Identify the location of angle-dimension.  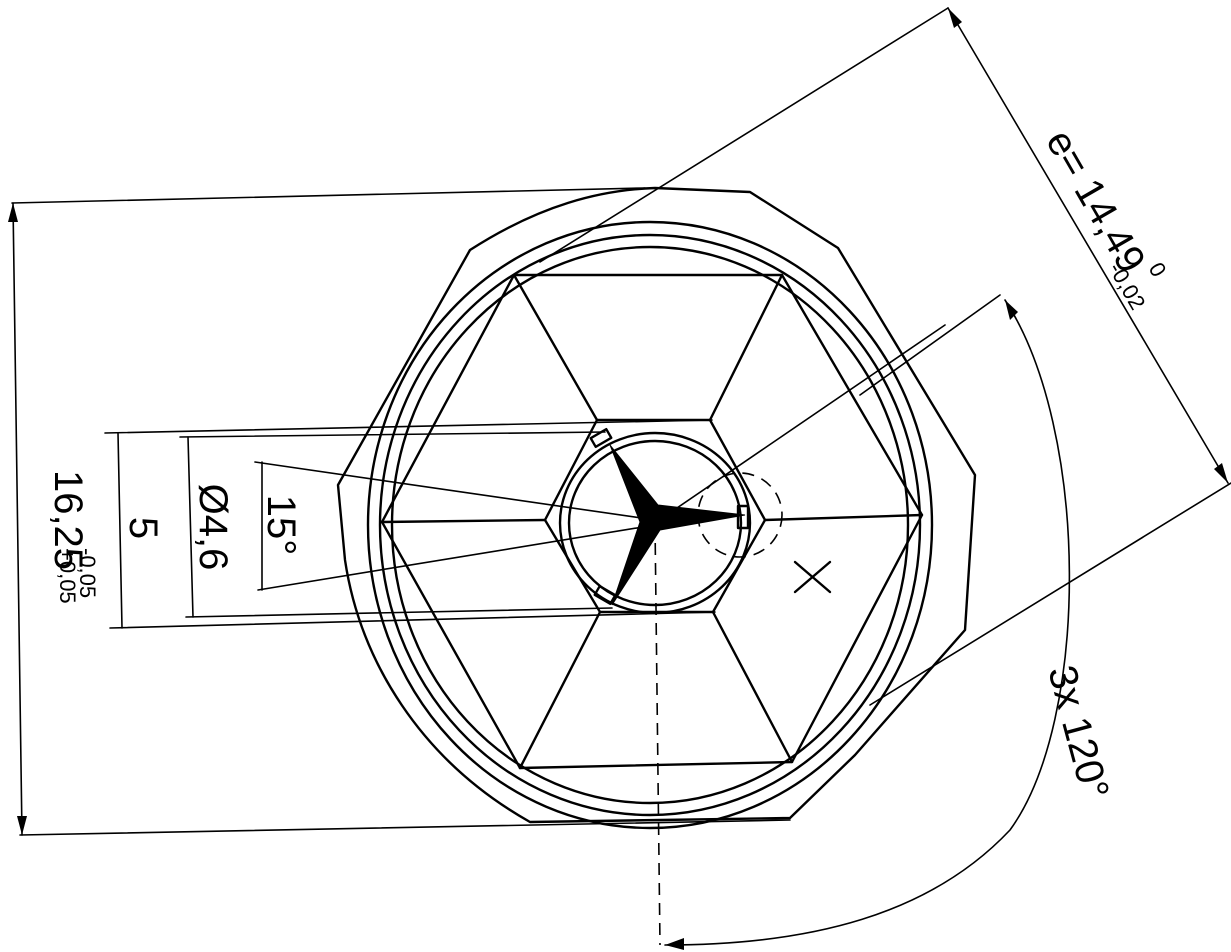
(455, 526).